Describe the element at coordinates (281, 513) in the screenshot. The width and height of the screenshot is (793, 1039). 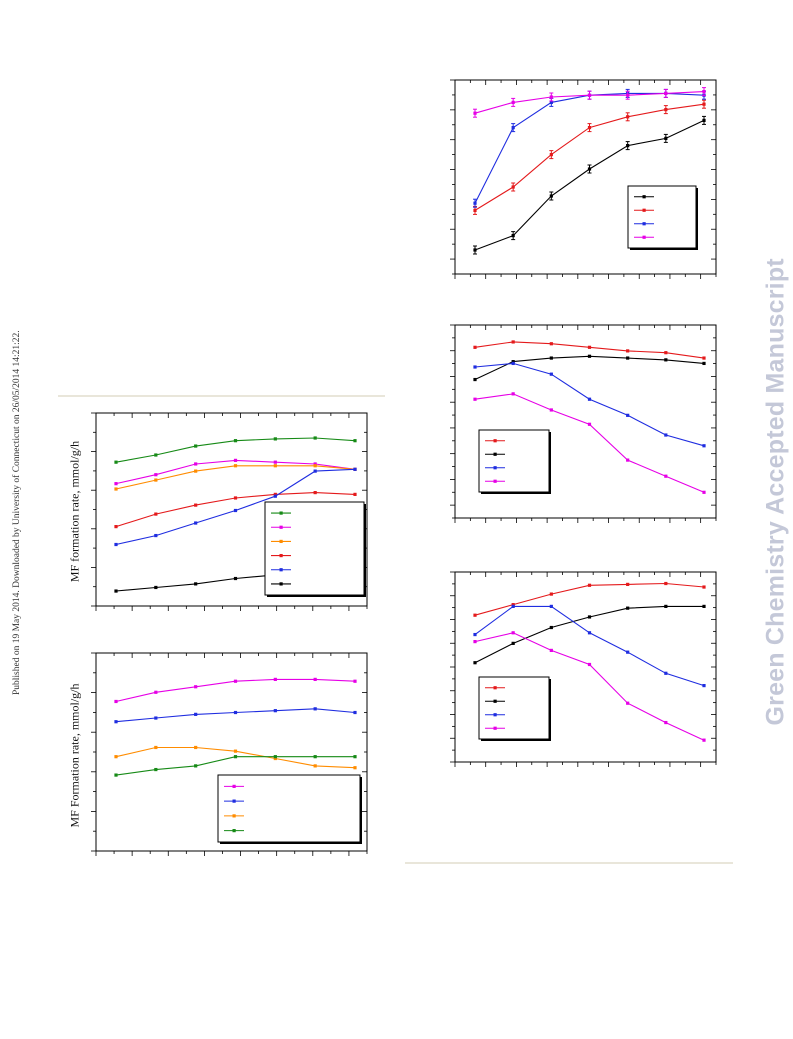
I see `left-top-legend-marker-green` at that location.